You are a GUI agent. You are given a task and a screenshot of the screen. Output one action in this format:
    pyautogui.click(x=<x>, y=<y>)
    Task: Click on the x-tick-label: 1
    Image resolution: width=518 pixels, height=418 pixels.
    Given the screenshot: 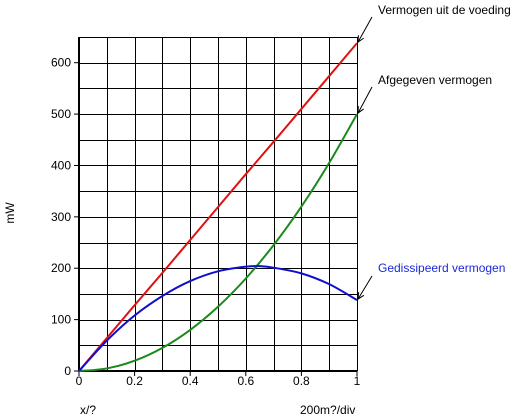 What is the action you would take?
    pyautogui.click(x=357, y=381)
    